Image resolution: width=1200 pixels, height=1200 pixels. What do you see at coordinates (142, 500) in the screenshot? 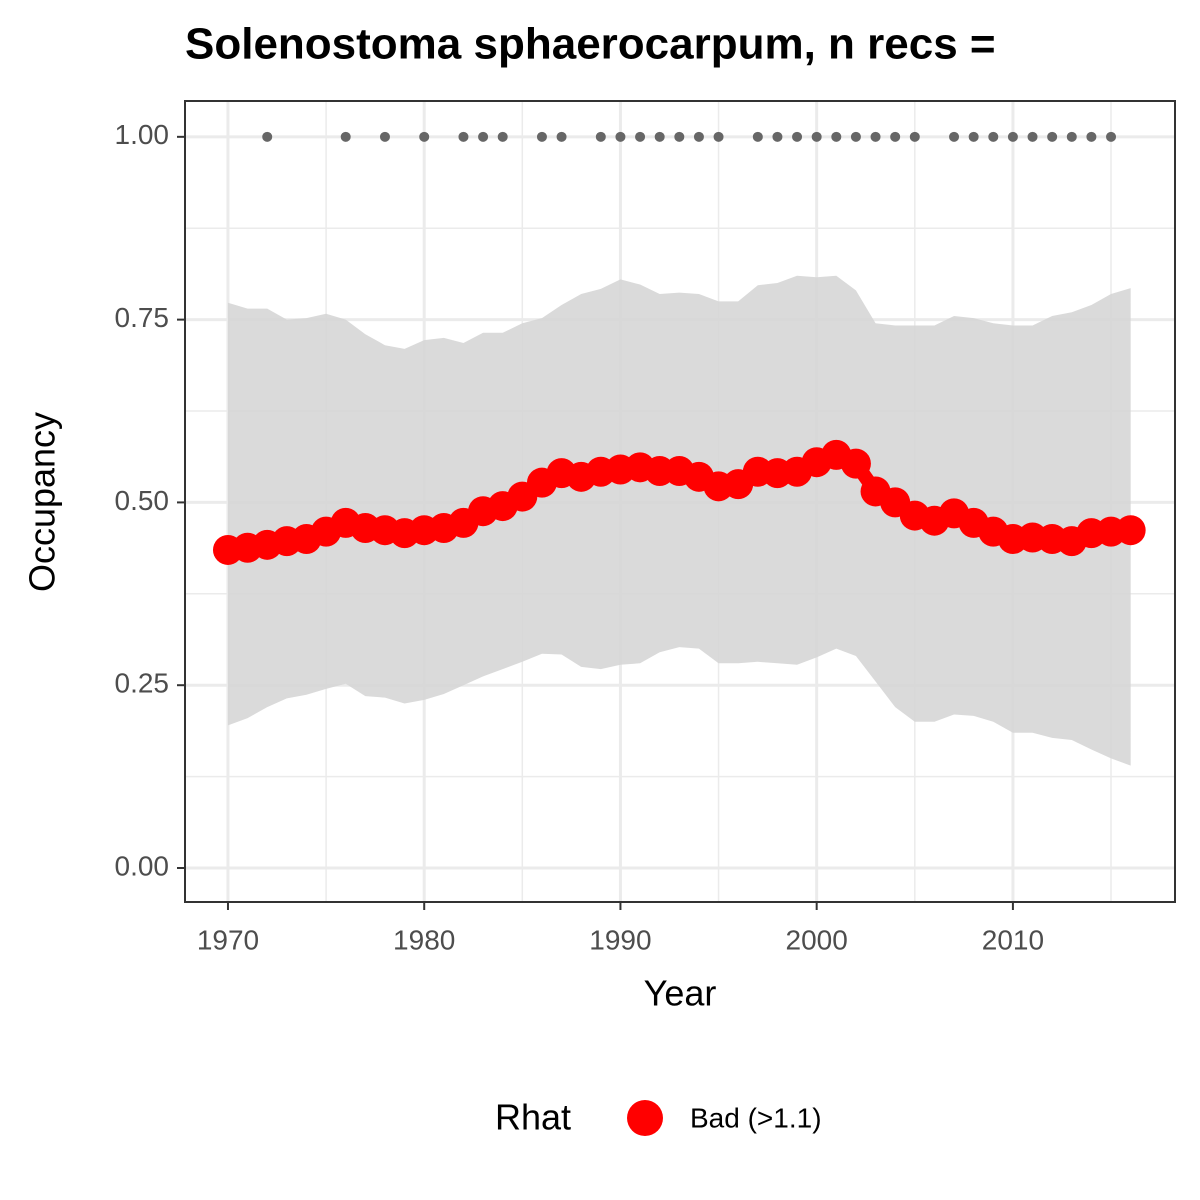
I see `y-tick-label: 0.50` at bounding box center [142, 500].